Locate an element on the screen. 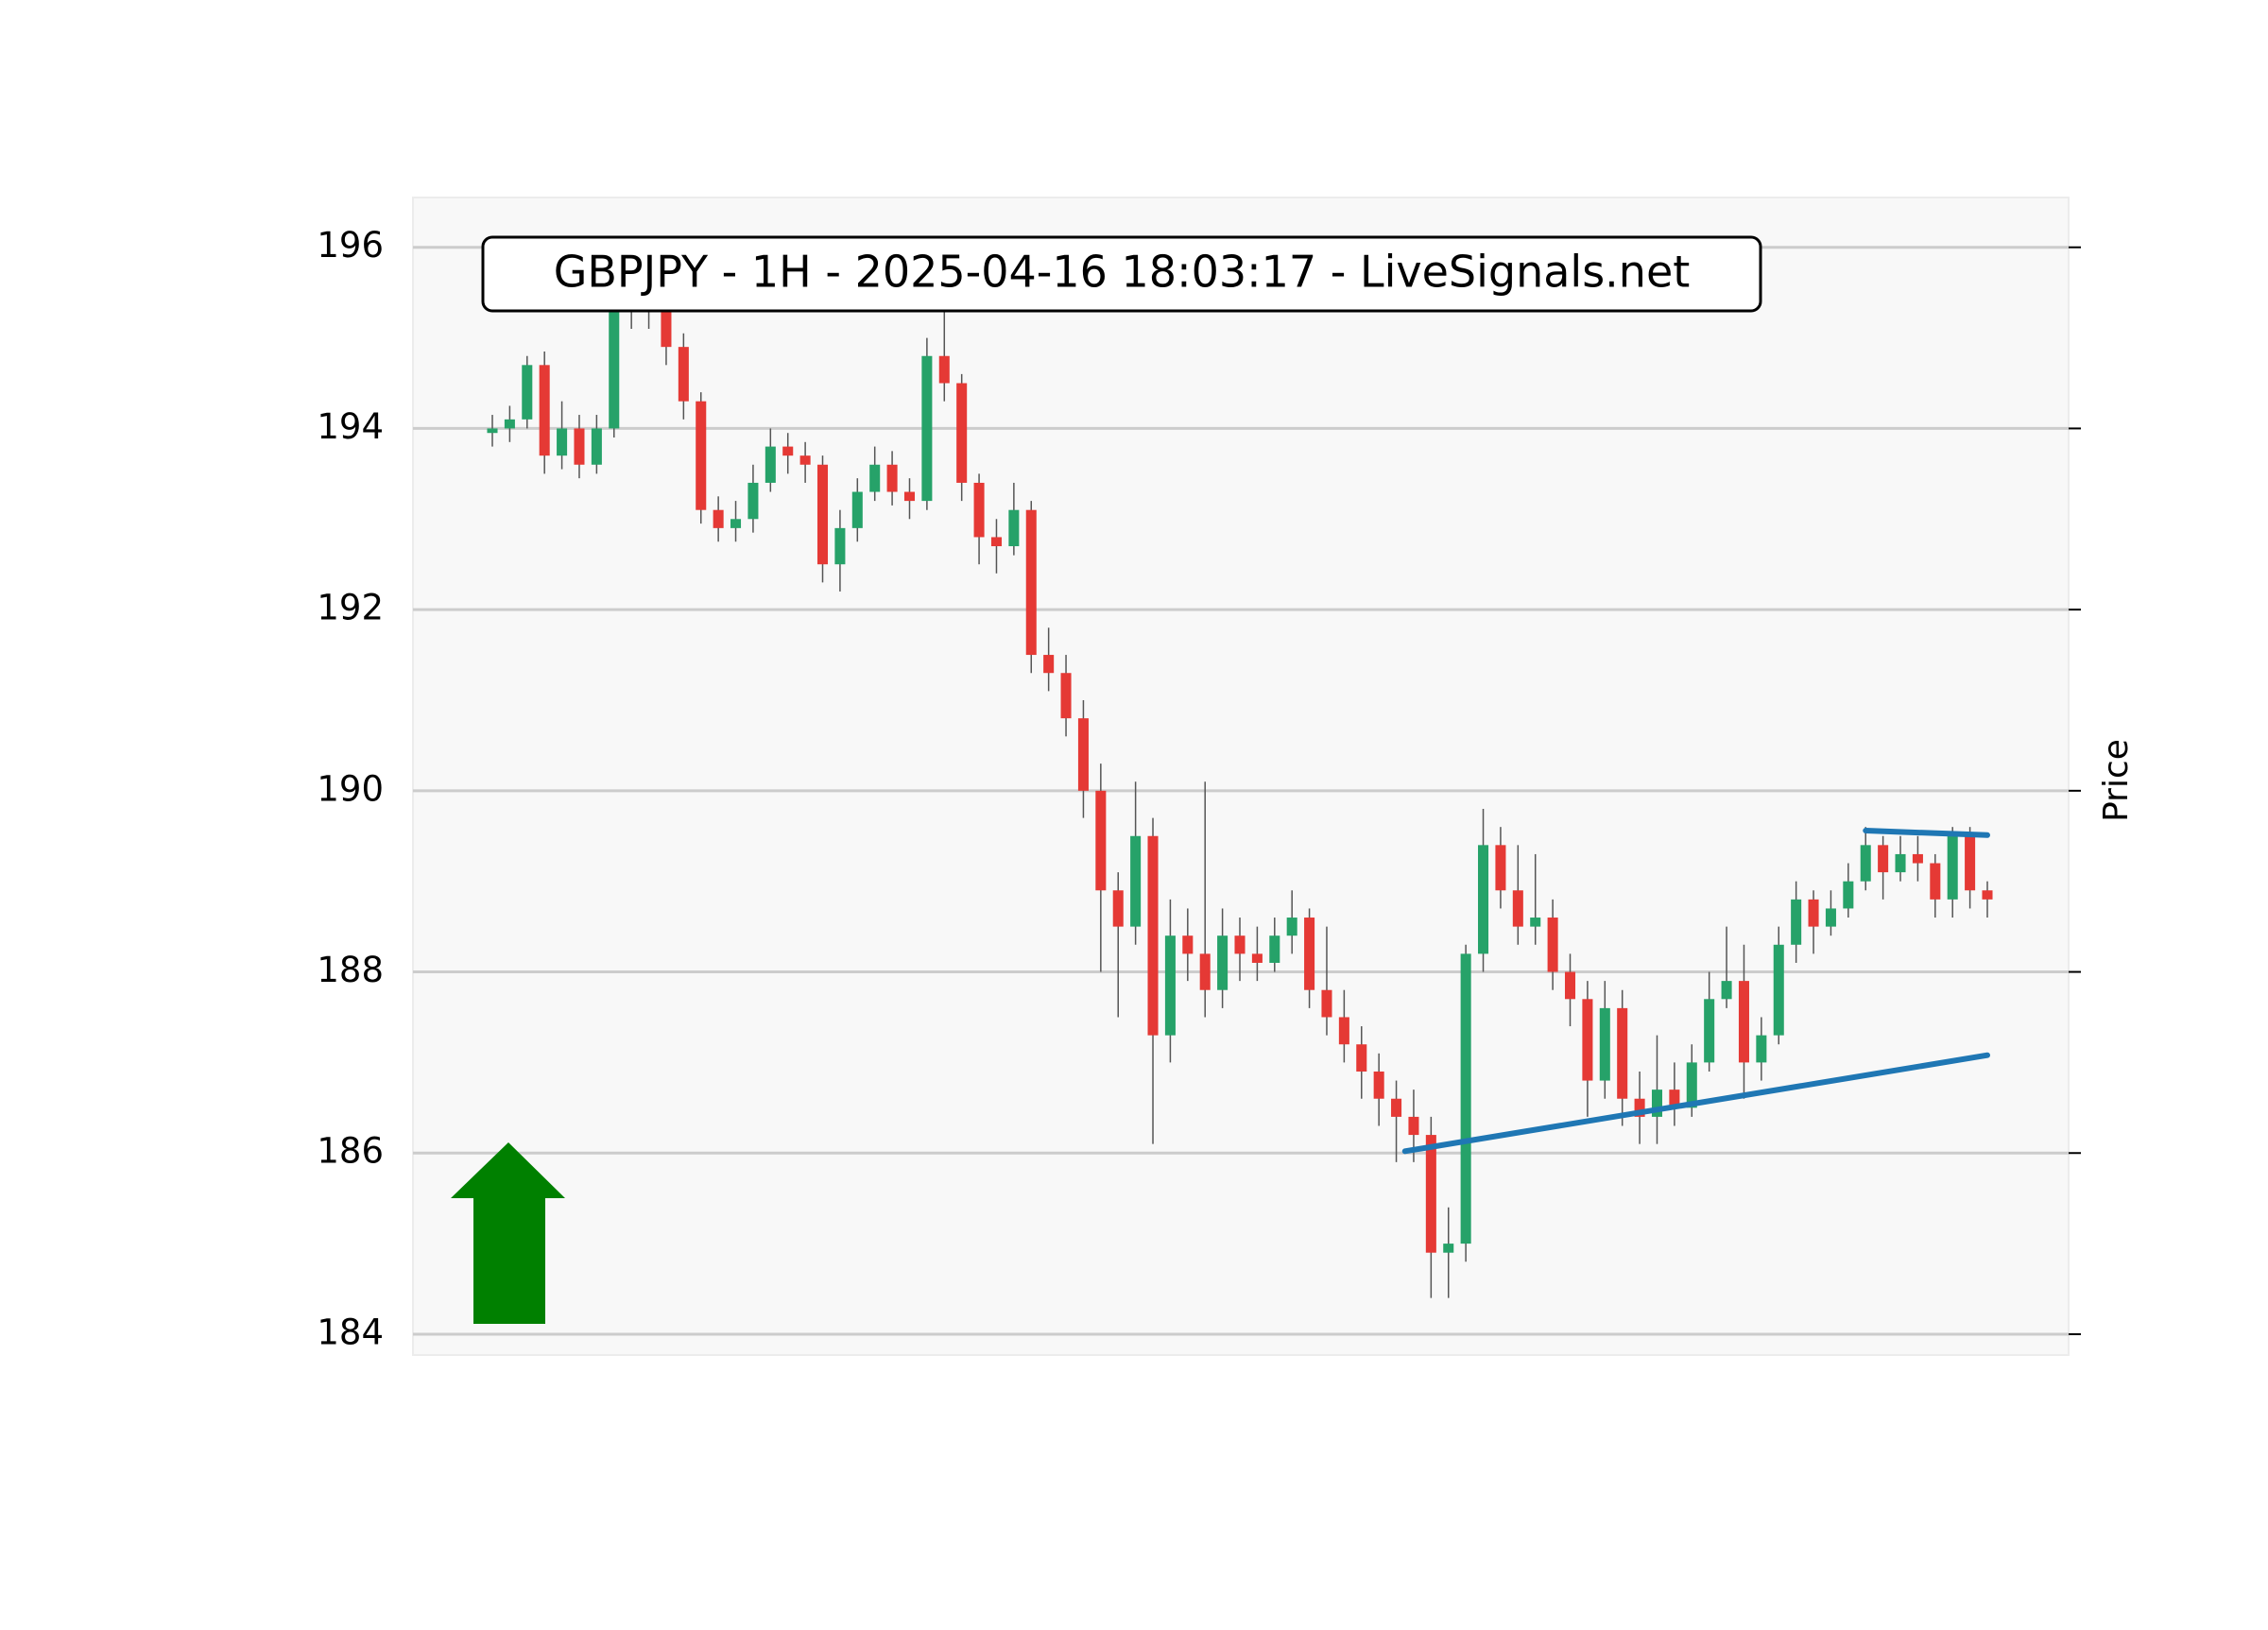 This screenshot has height=1630, width=2268. y-tick-label: 194 is located at coordinates (350, 427).